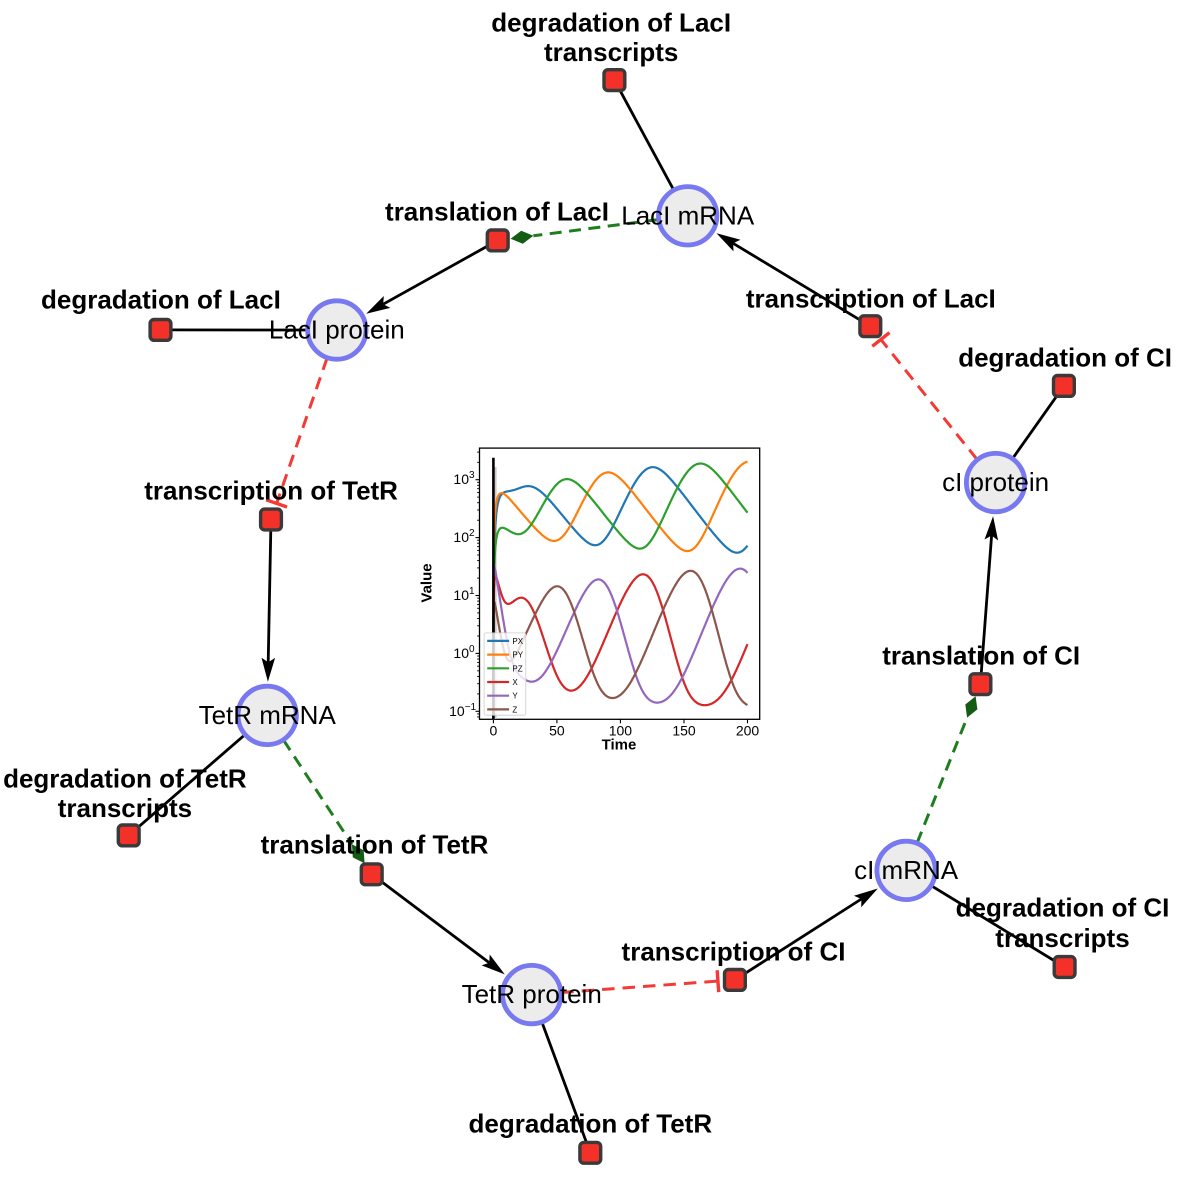 The image size is (1189, 1200). I want to click on svg-text: cI mRNA, so click(906, 870).